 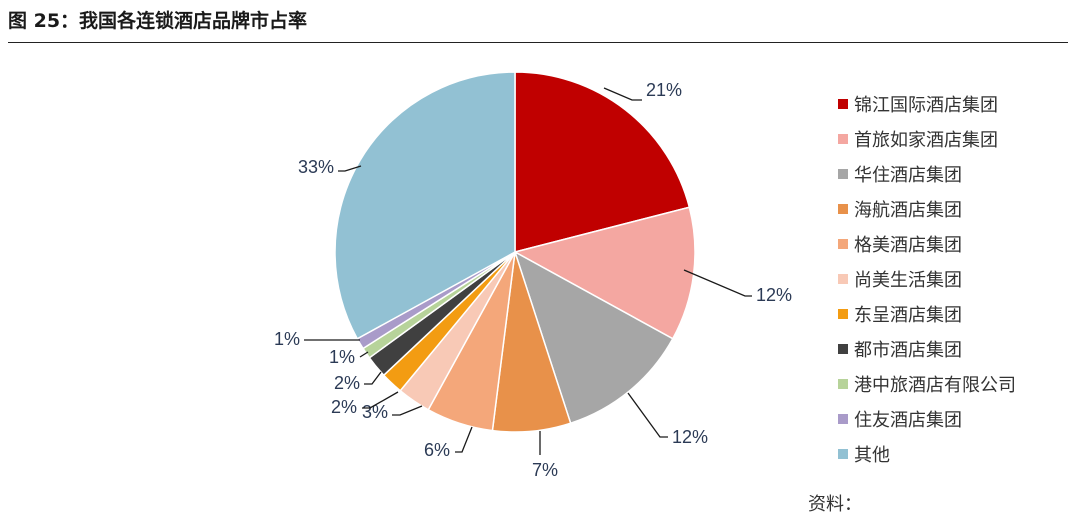 I want to click on legend-item: 华住酒店集团, so click(x=927, y=173).